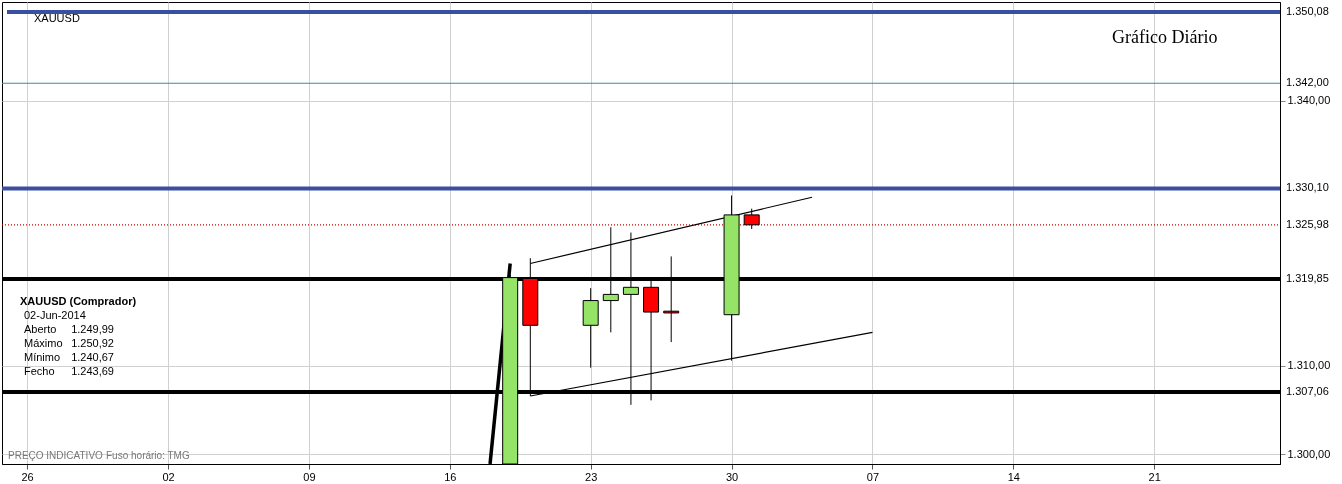  What do you see at coordinates (57, 18) in the screenshot?
I see `annotation: XAUUSD` at bounding box center [57, 18].